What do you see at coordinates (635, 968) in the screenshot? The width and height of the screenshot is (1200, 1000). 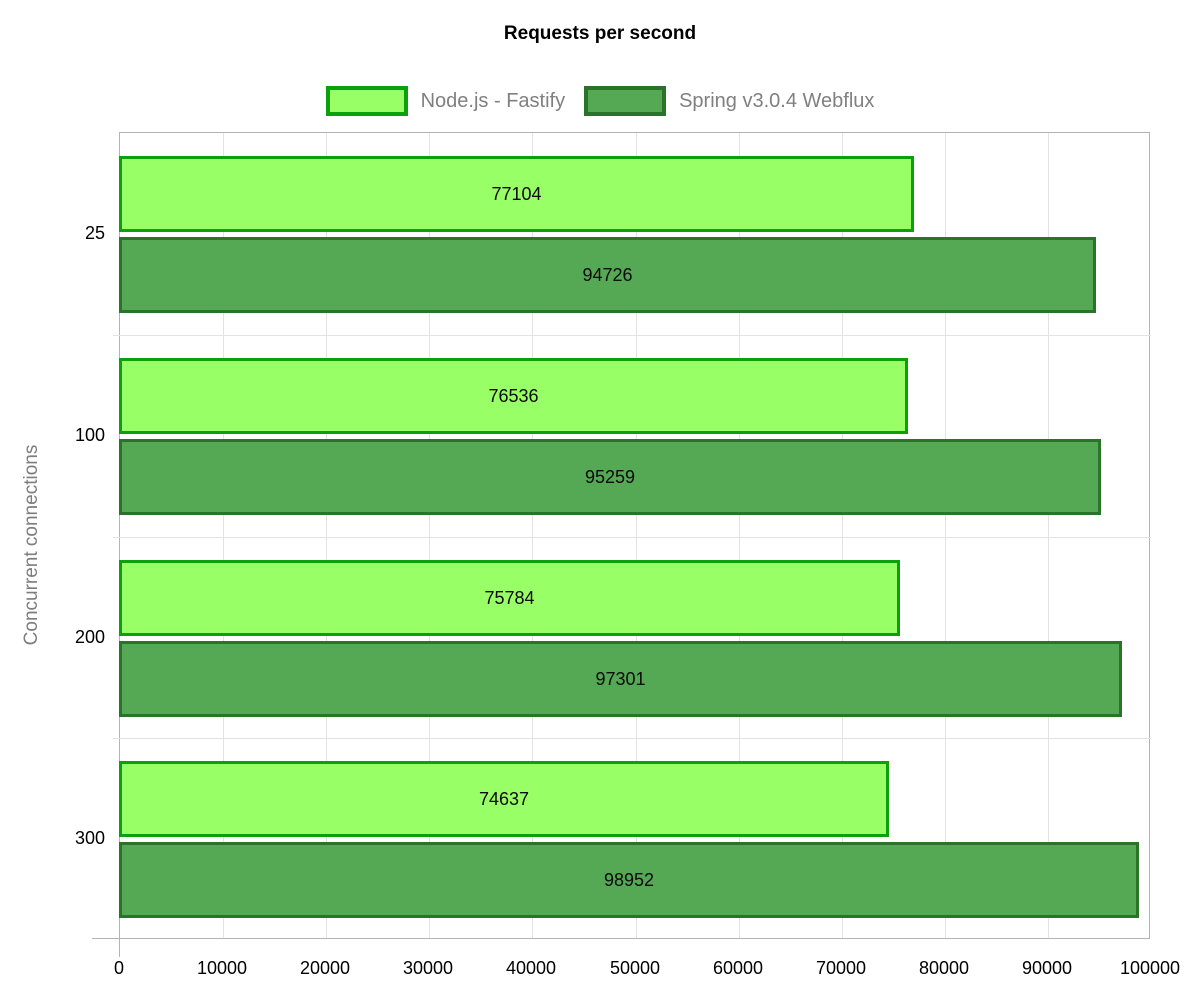 I see `x-tick-label-50000: 50000` at bounding box center [635, 968].